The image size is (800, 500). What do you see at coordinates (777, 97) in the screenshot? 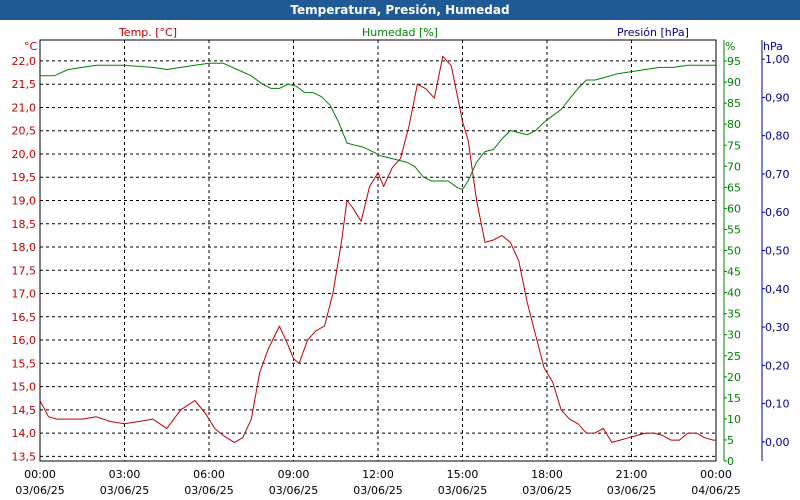
I see `pressure-tick-label: 0,90` at bounding box center [777, 97].